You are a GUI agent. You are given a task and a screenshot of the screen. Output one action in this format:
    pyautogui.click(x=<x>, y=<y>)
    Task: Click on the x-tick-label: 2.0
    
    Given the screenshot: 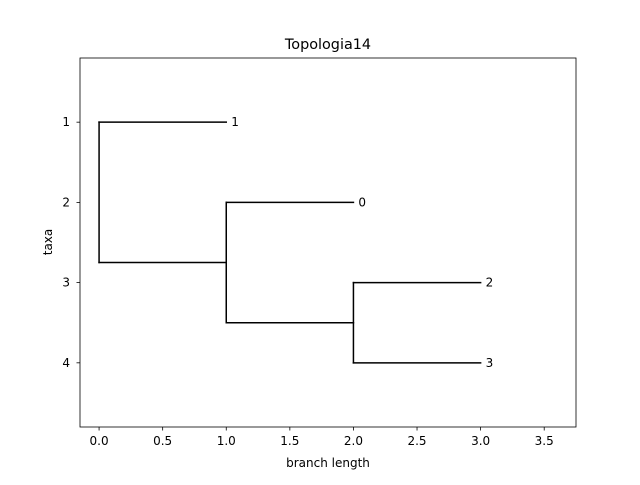 What is the action you would take?
    pyautogui.click(x=353, y=441)
    